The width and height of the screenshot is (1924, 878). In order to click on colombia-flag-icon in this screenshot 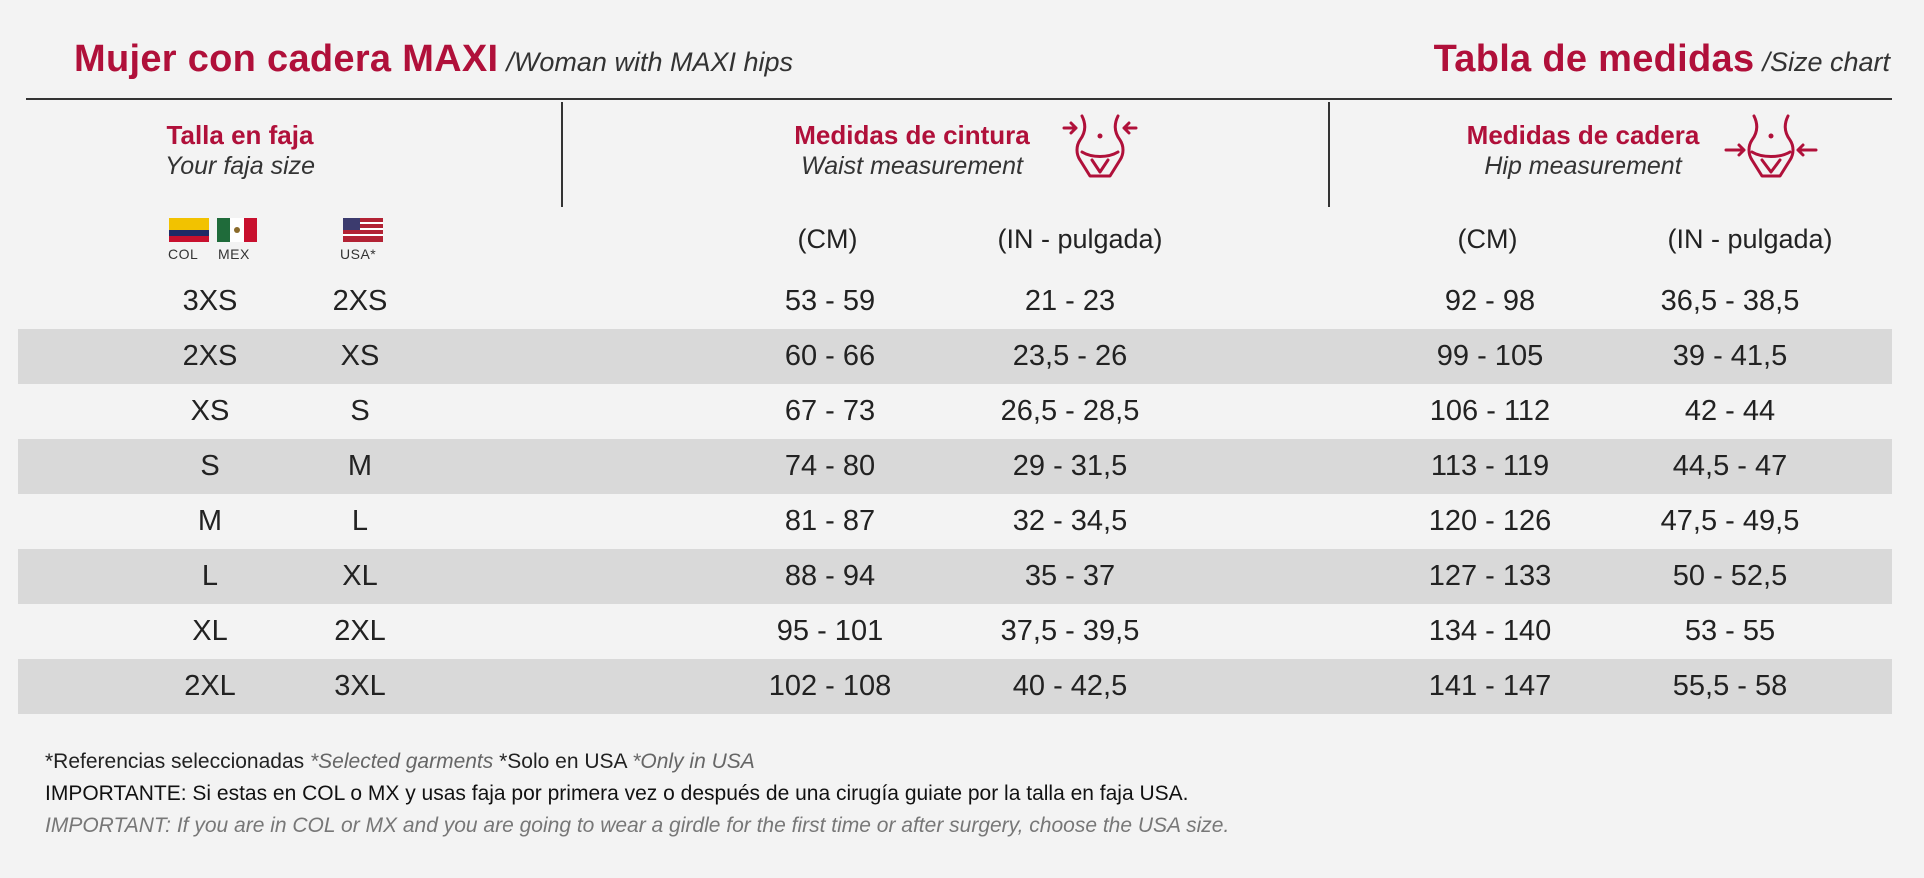, I will do `click(189, 230)`.